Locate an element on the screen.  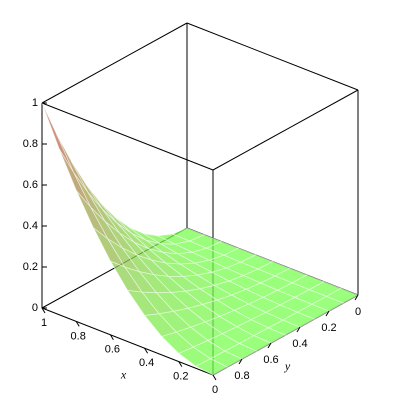
z-tick-label: 0 is located at coordinates (35, 308).